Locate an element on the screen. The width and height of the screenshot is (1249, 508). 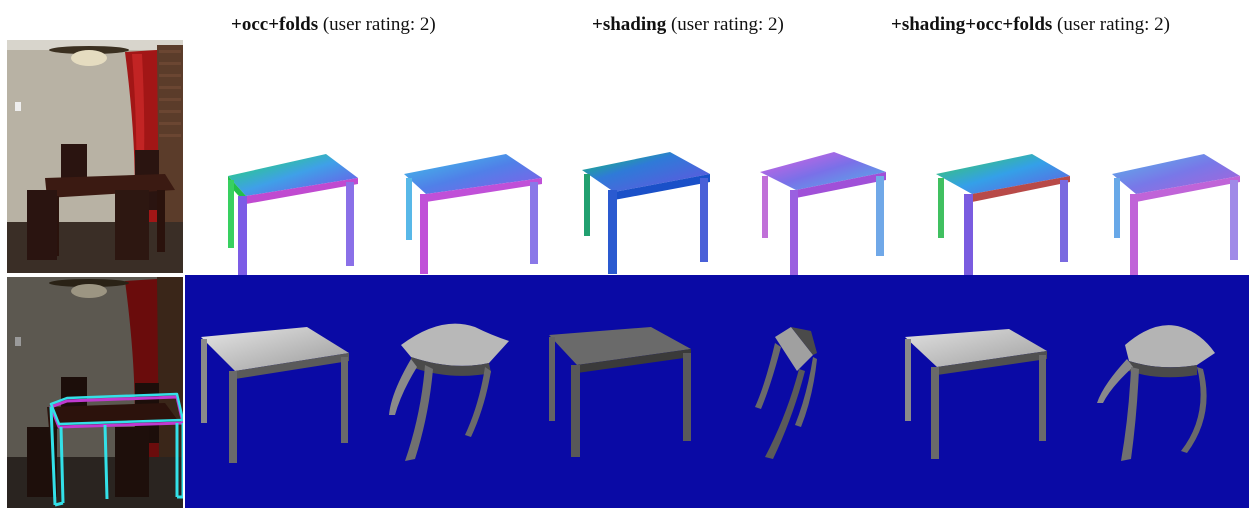
column-caption-shading: +shading (user rating: 2) is located at coordinates (688, 25).